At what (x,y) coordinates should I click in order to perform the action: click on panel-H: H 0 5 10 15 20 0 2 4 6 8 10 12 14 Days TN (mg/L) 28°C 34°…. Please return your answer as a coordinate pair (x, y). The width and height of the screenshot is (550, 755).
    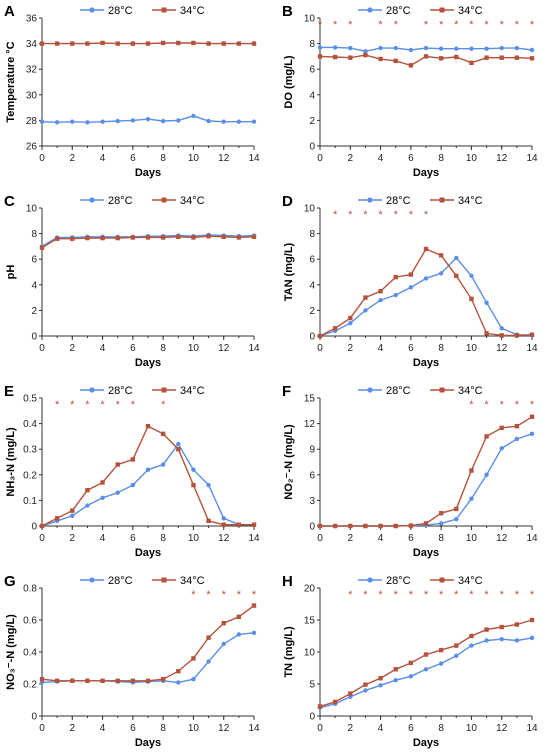
    Looking at the image, I should click on (410, 661).